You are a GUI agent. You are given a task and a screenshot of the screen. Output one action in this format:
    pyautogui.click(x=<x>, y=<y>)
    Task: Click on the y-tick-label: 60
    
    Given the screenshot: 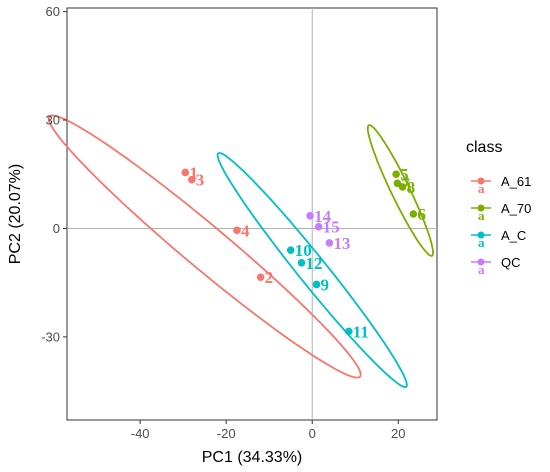 What is the action you would take?
    pyautogui.click(x=53, y=11)
    